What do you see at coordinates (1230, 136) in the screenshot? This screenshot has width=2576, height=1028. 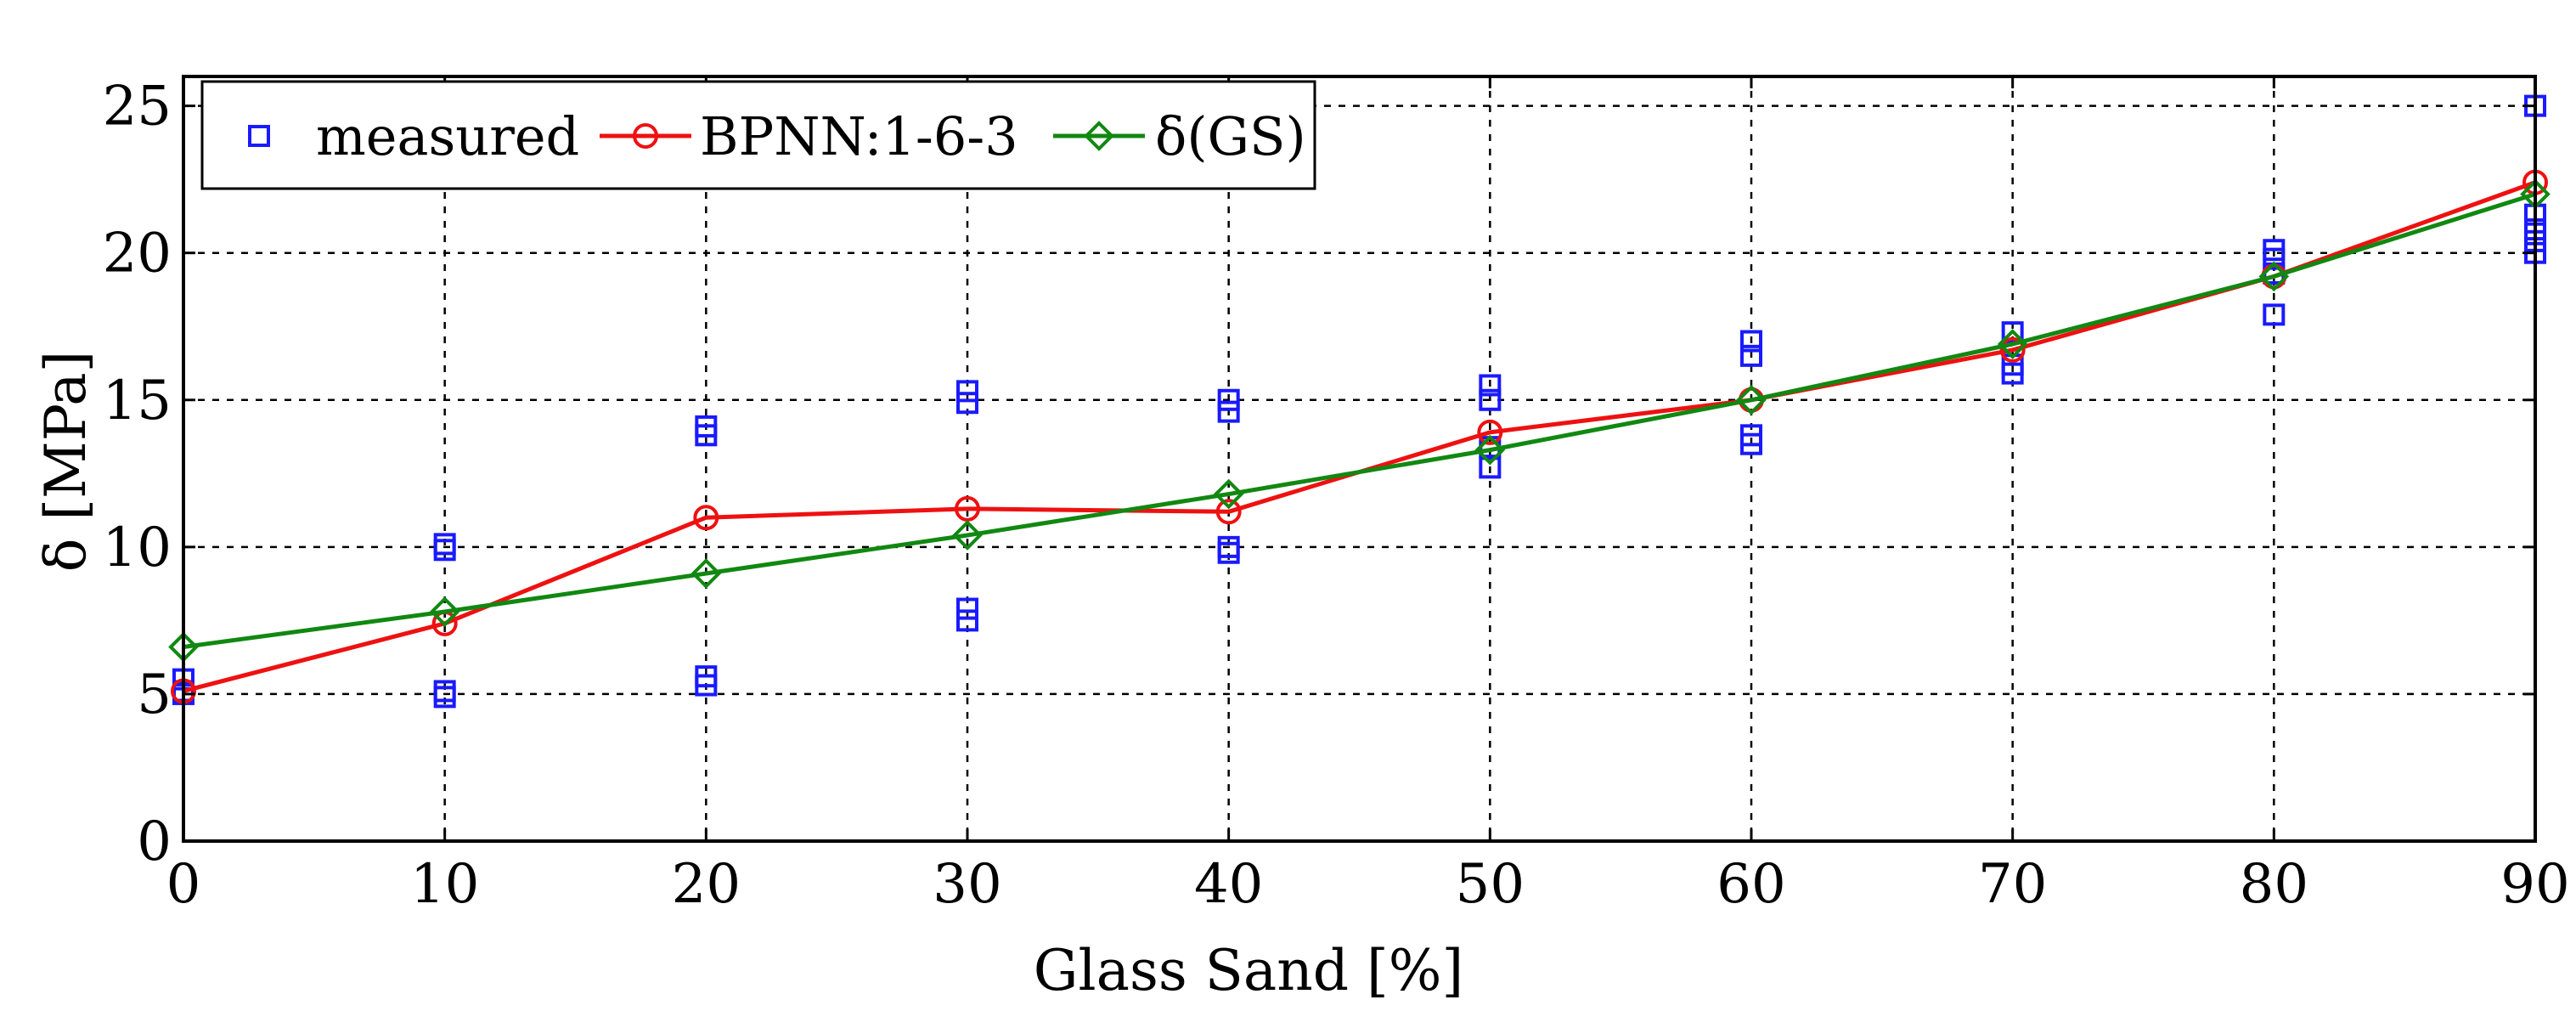 I see `legend-label-delta-gs: δ(GS)` at bounding box center [1230, 136].